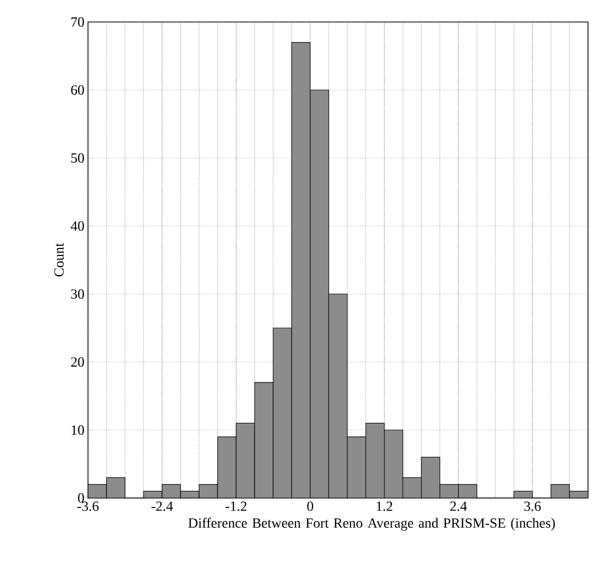  What do you see at coordinates (81, 498) in the screenshot?
I see `y-tick-label: 0` at bounding box center [81, 498].